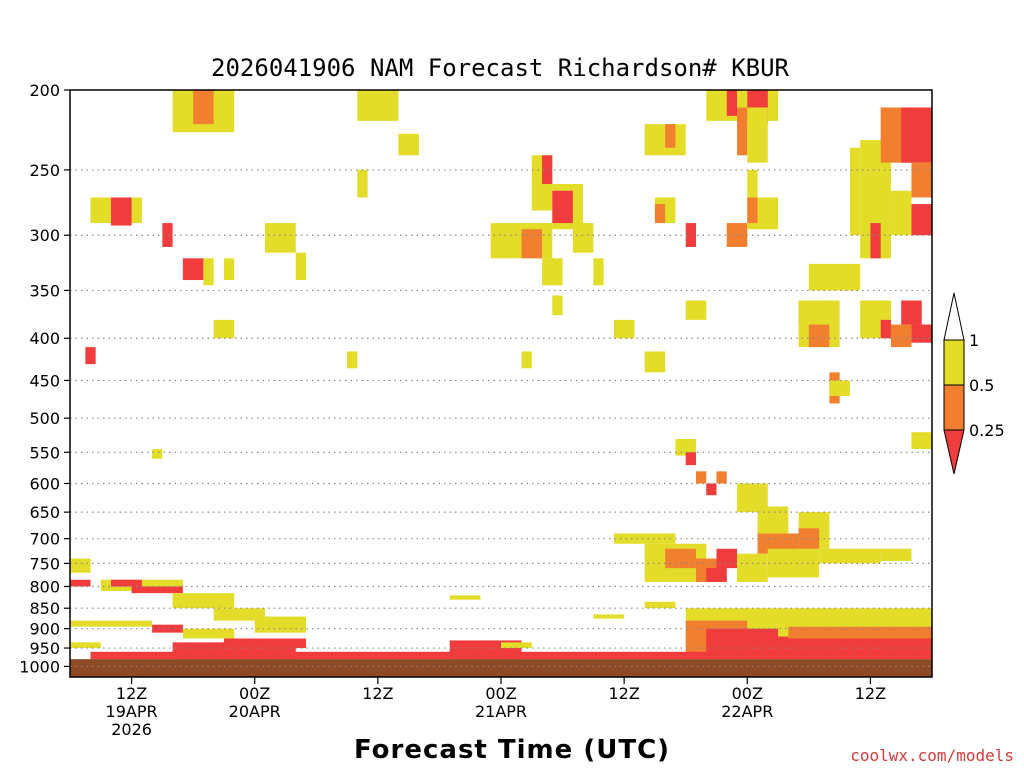 The height and width of the screenshot is (768, 1024). Describe the element at coordinates (747, 711) in the screenshot. I see `x-tick-label-66-1: 22APR` at that location.